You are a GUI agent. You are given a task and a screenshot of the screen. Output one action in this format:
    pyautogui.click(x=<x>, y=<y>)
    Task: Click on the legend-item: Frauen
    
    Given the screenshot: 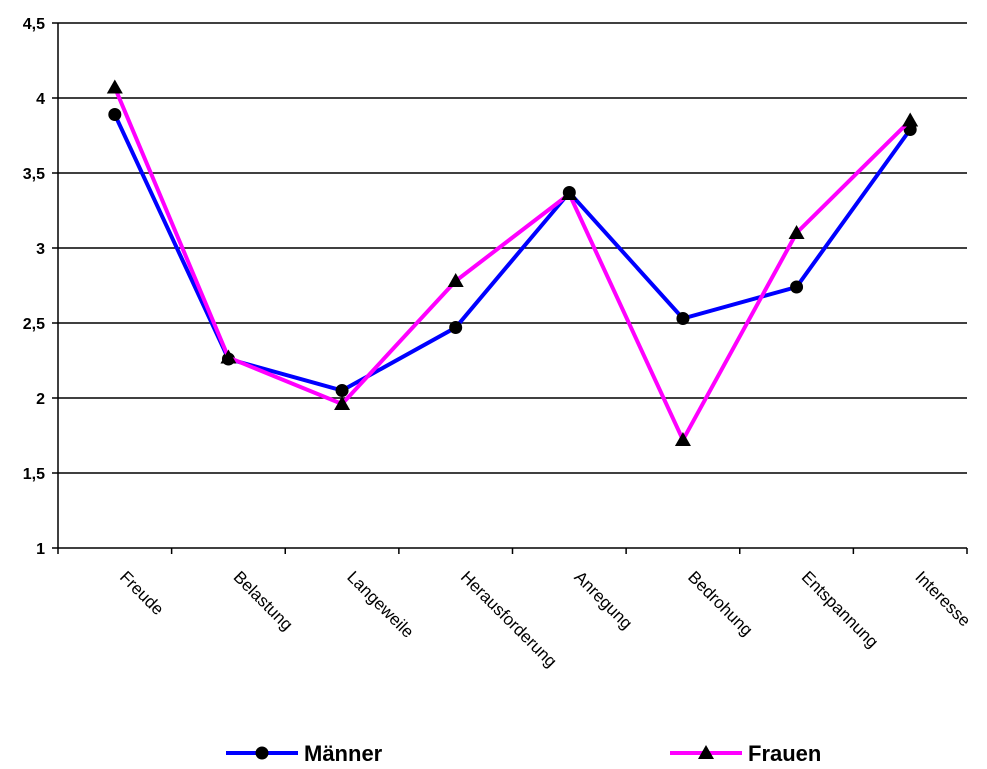 What is the action you would take?
    pyautogui.click(x=745, y=753)
    